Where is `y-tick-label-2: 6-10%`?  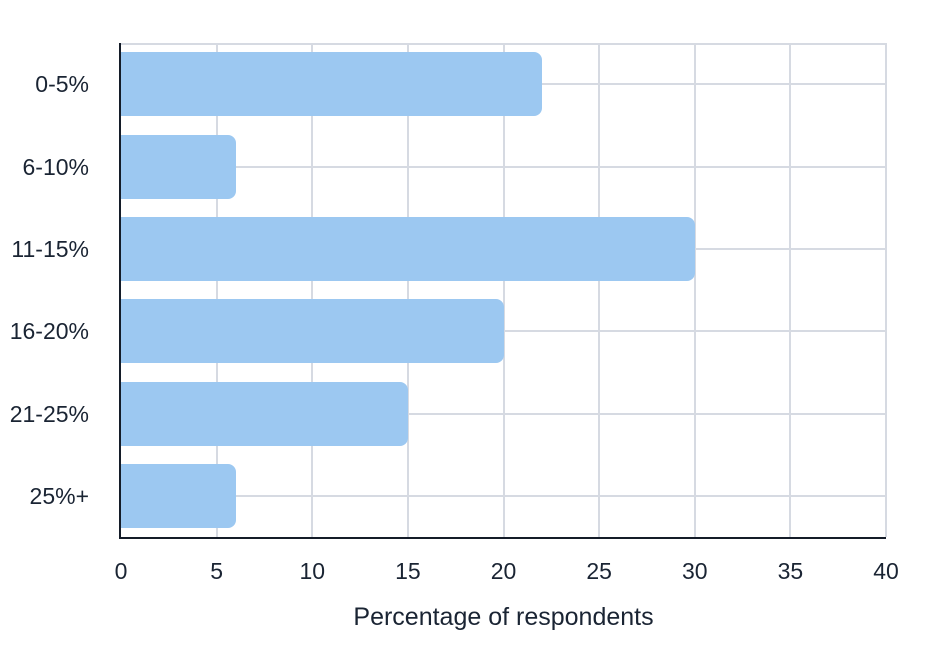
y-tick-label-2: 6-10% is located at coordinates (55, 166).